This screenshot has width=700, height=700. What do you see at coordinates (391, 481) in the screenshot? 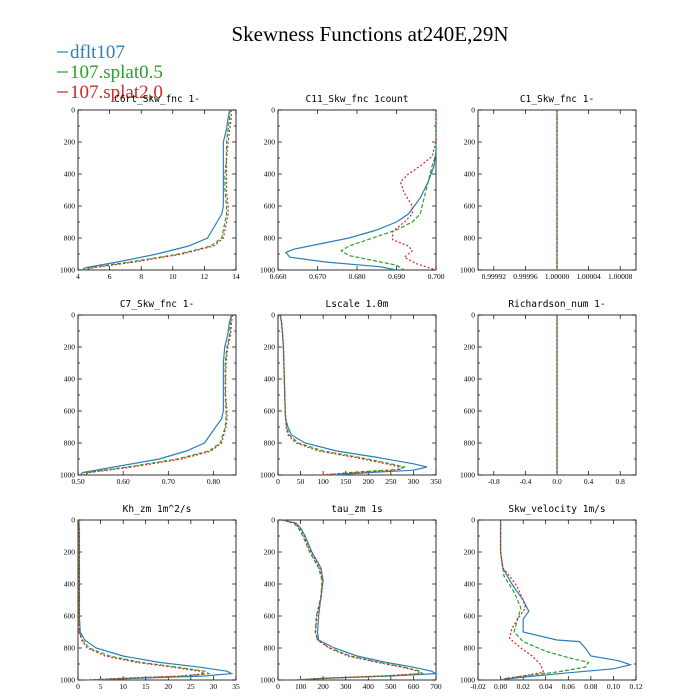
I see `x-tick-label: 250` at bounding box center [391, 481].